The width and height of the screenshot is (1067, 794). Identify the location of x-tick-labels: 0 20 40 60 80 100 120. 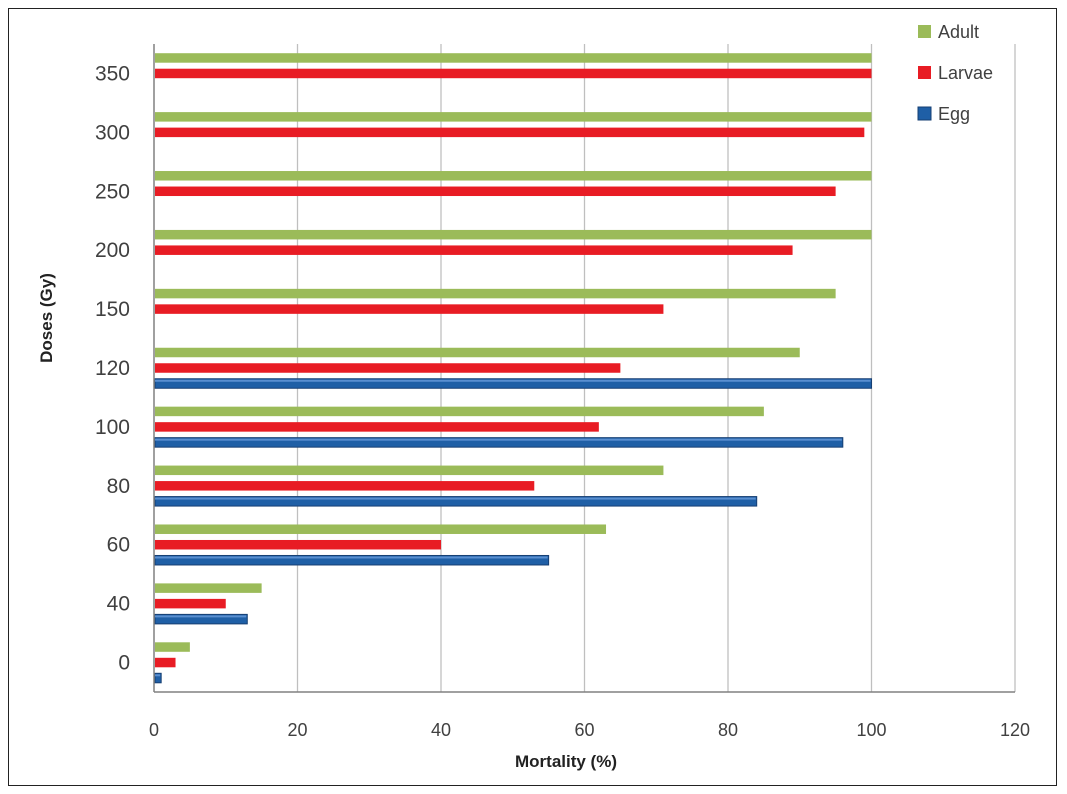
(589, 730).